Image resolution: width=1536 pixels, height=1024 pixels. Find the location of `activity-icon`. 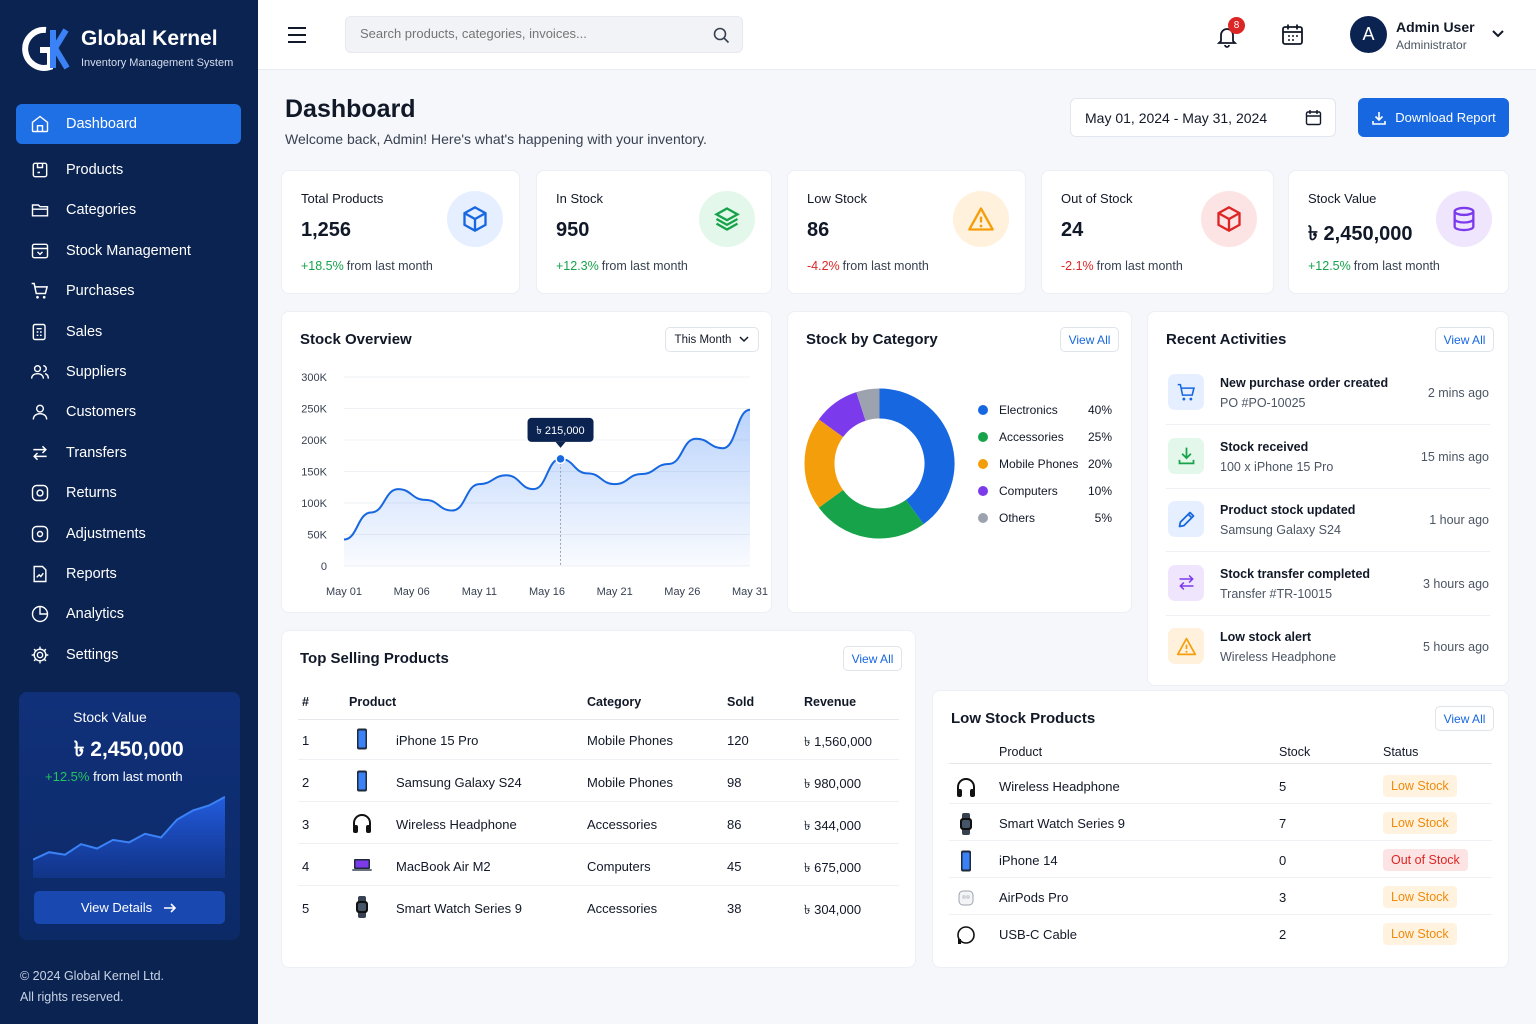

activity-icon is located at coordinates (1186, 519).